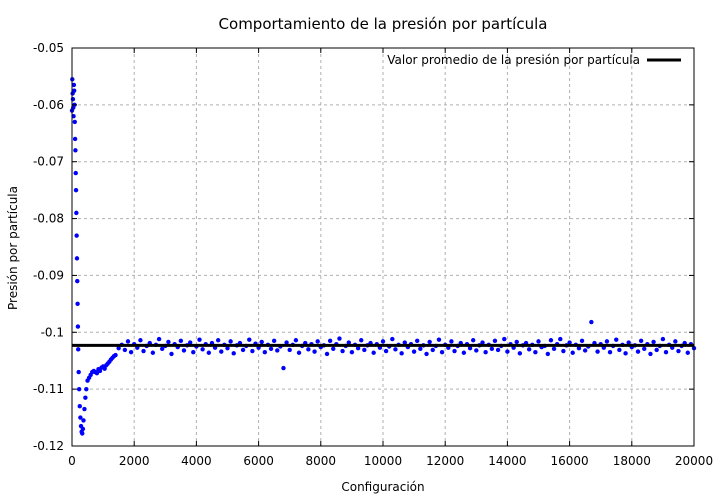 This screenshot has width=716, height=498. I want to click on x-tick-label: 18000, so click(632, 461).